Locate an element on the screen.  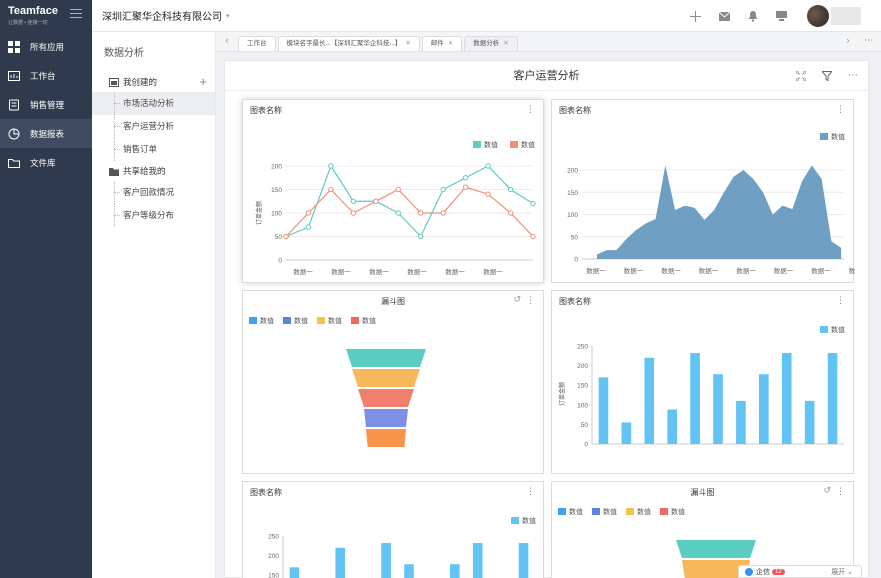
series-line is located at coordinates (409, 211).